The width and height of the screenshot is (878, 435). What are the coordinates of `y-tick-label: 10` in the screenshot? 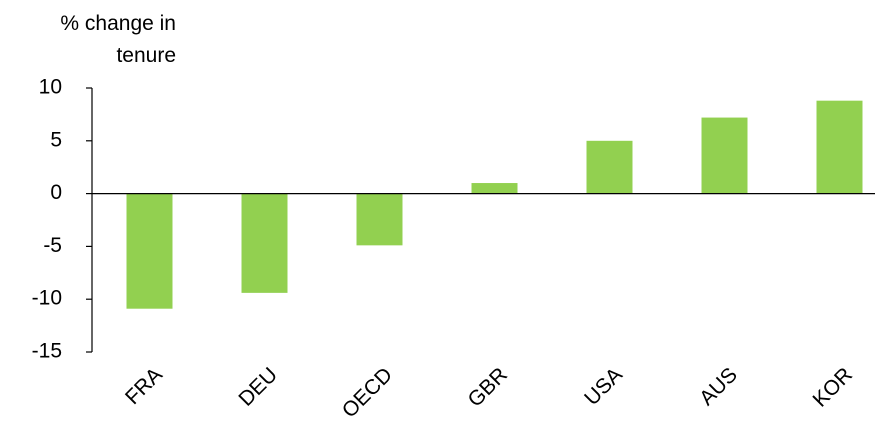 It's located at (50, 87).